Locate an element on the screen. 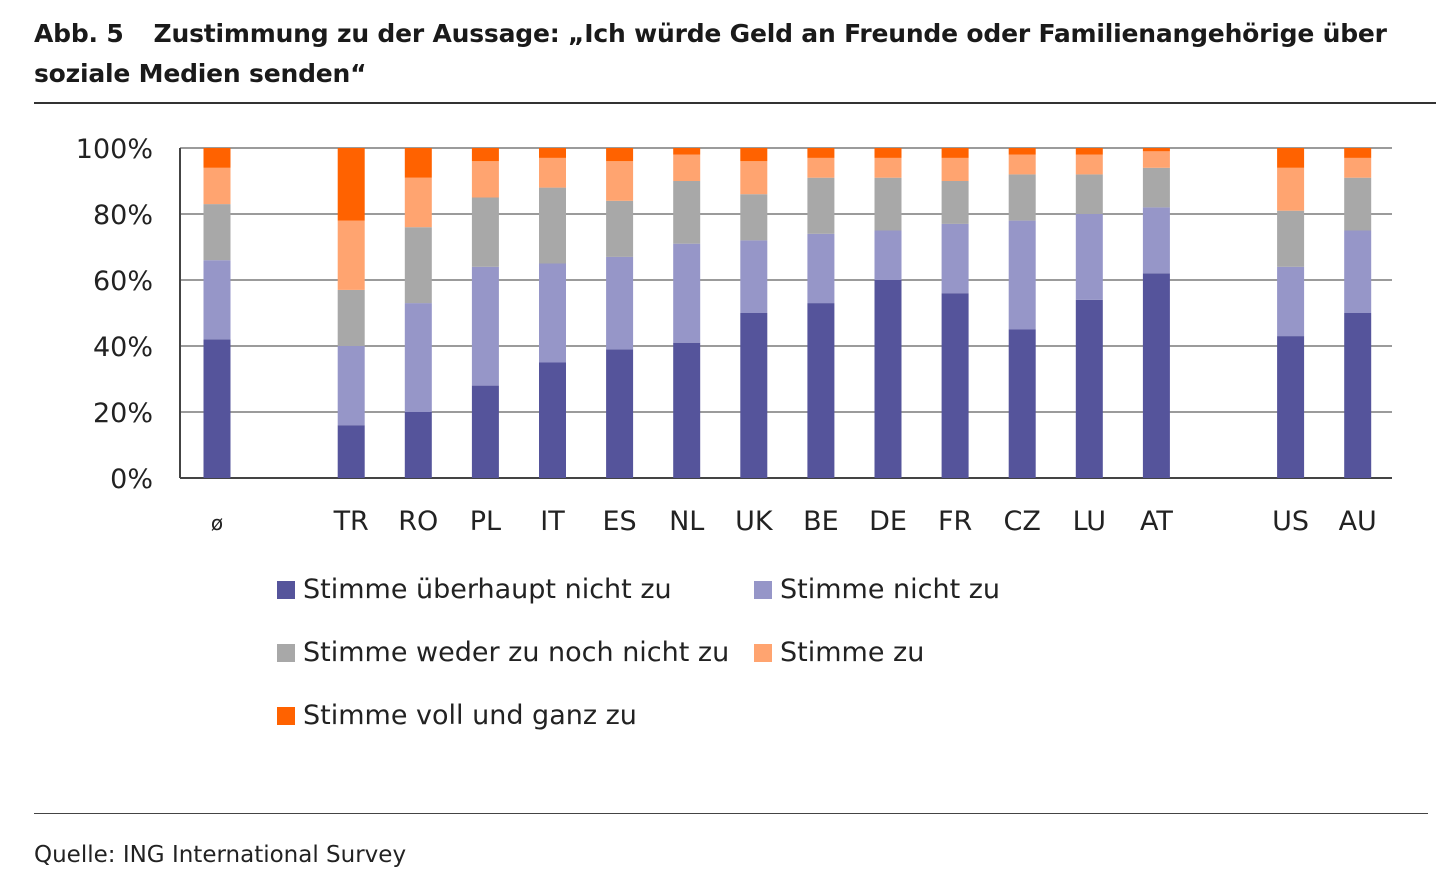 The image size is (1449, 896). legend-label: Stimme zu is located at coordinates (852, 652).